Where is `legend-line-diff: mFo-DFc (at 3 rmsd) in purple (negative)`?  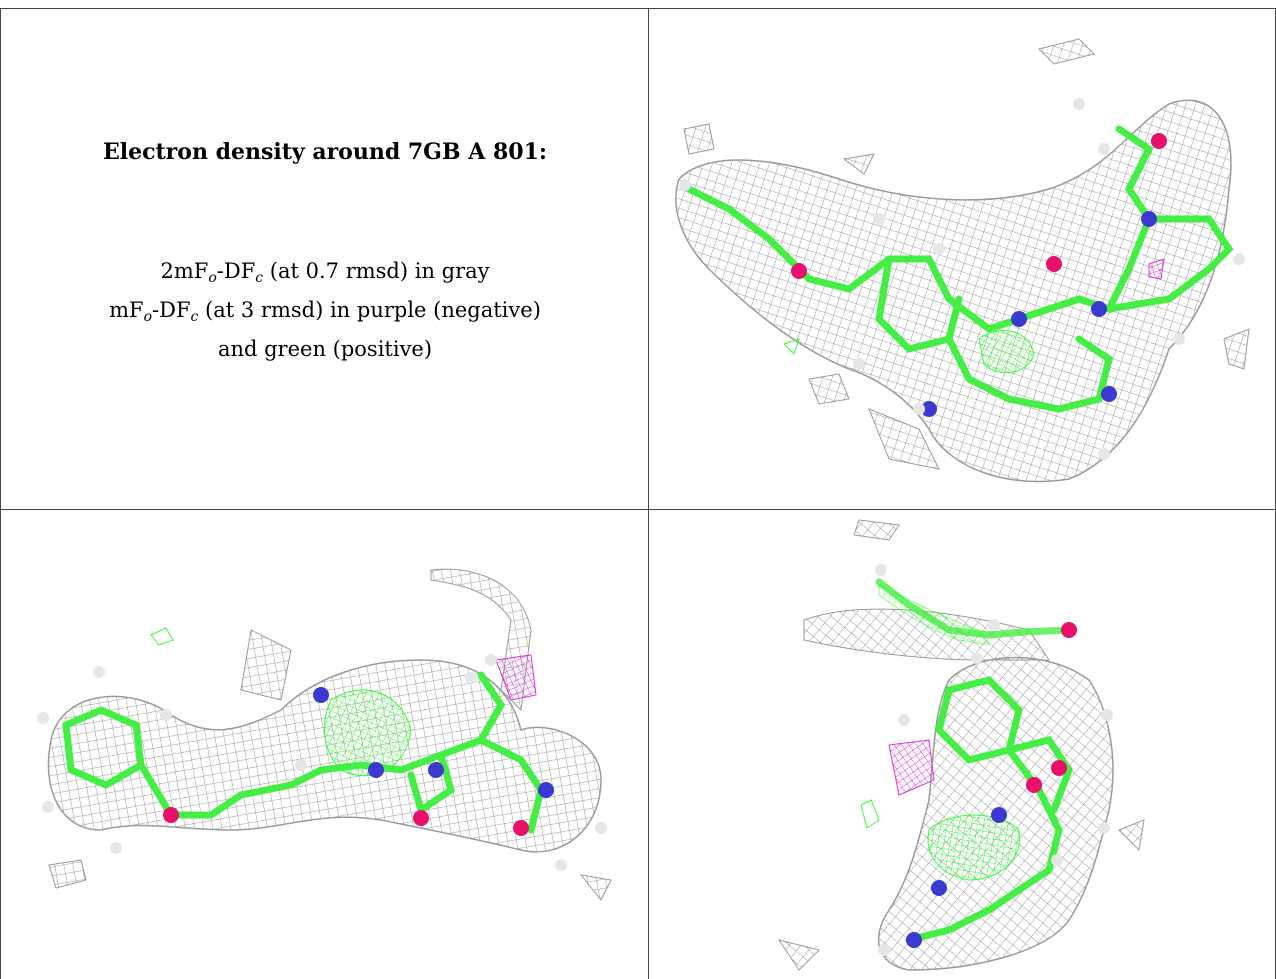
legend-line-diff: mFo-DFc (at 3 rmsd) in purple (negative) is located at coordinates (324, 313).